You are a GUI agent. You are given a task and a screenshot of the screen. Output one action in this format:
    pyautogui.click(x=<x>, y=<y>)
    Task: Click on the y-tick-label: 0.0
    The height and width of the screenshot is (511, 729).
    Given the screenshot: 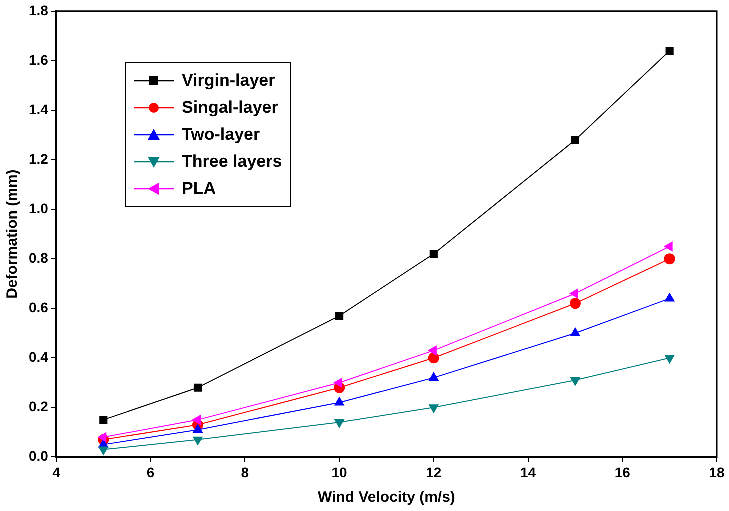 What is the action you would take?
    pyautogui.click(x=38, y=456)
    